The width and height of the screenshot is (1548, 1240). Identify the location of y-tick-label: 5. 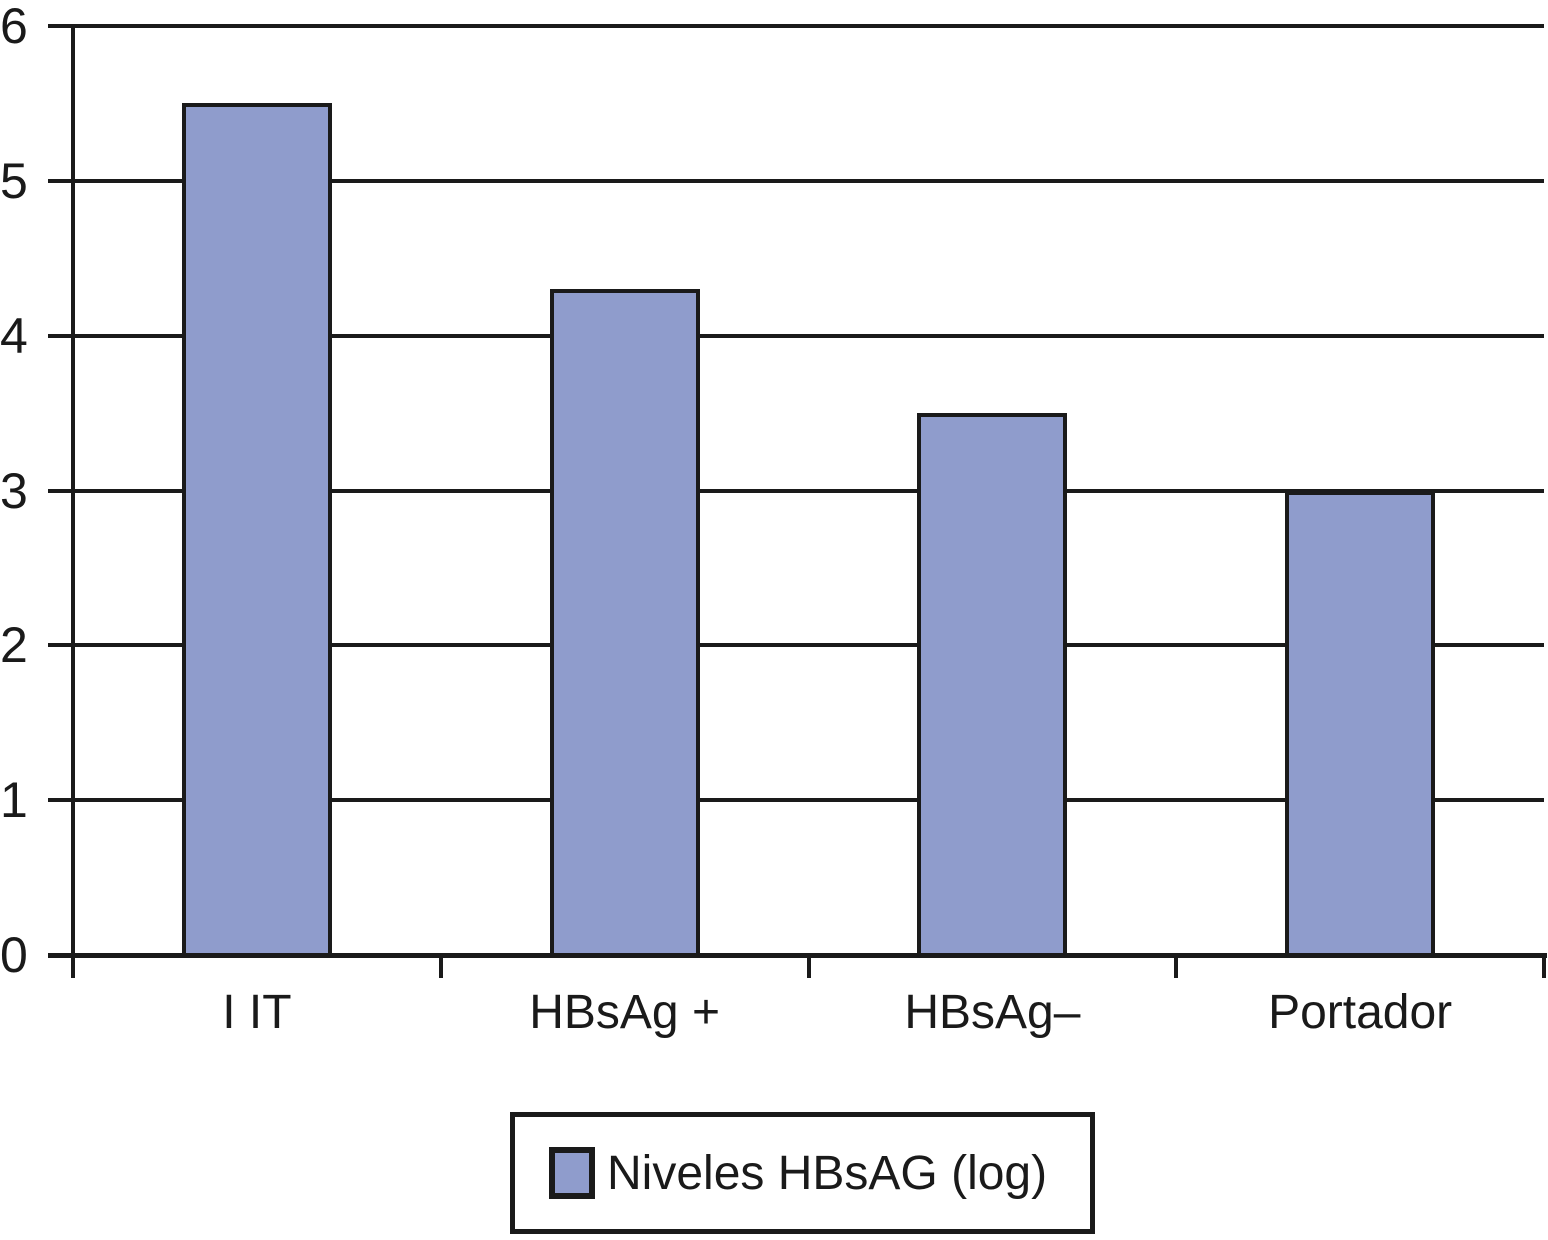
(14, 180).